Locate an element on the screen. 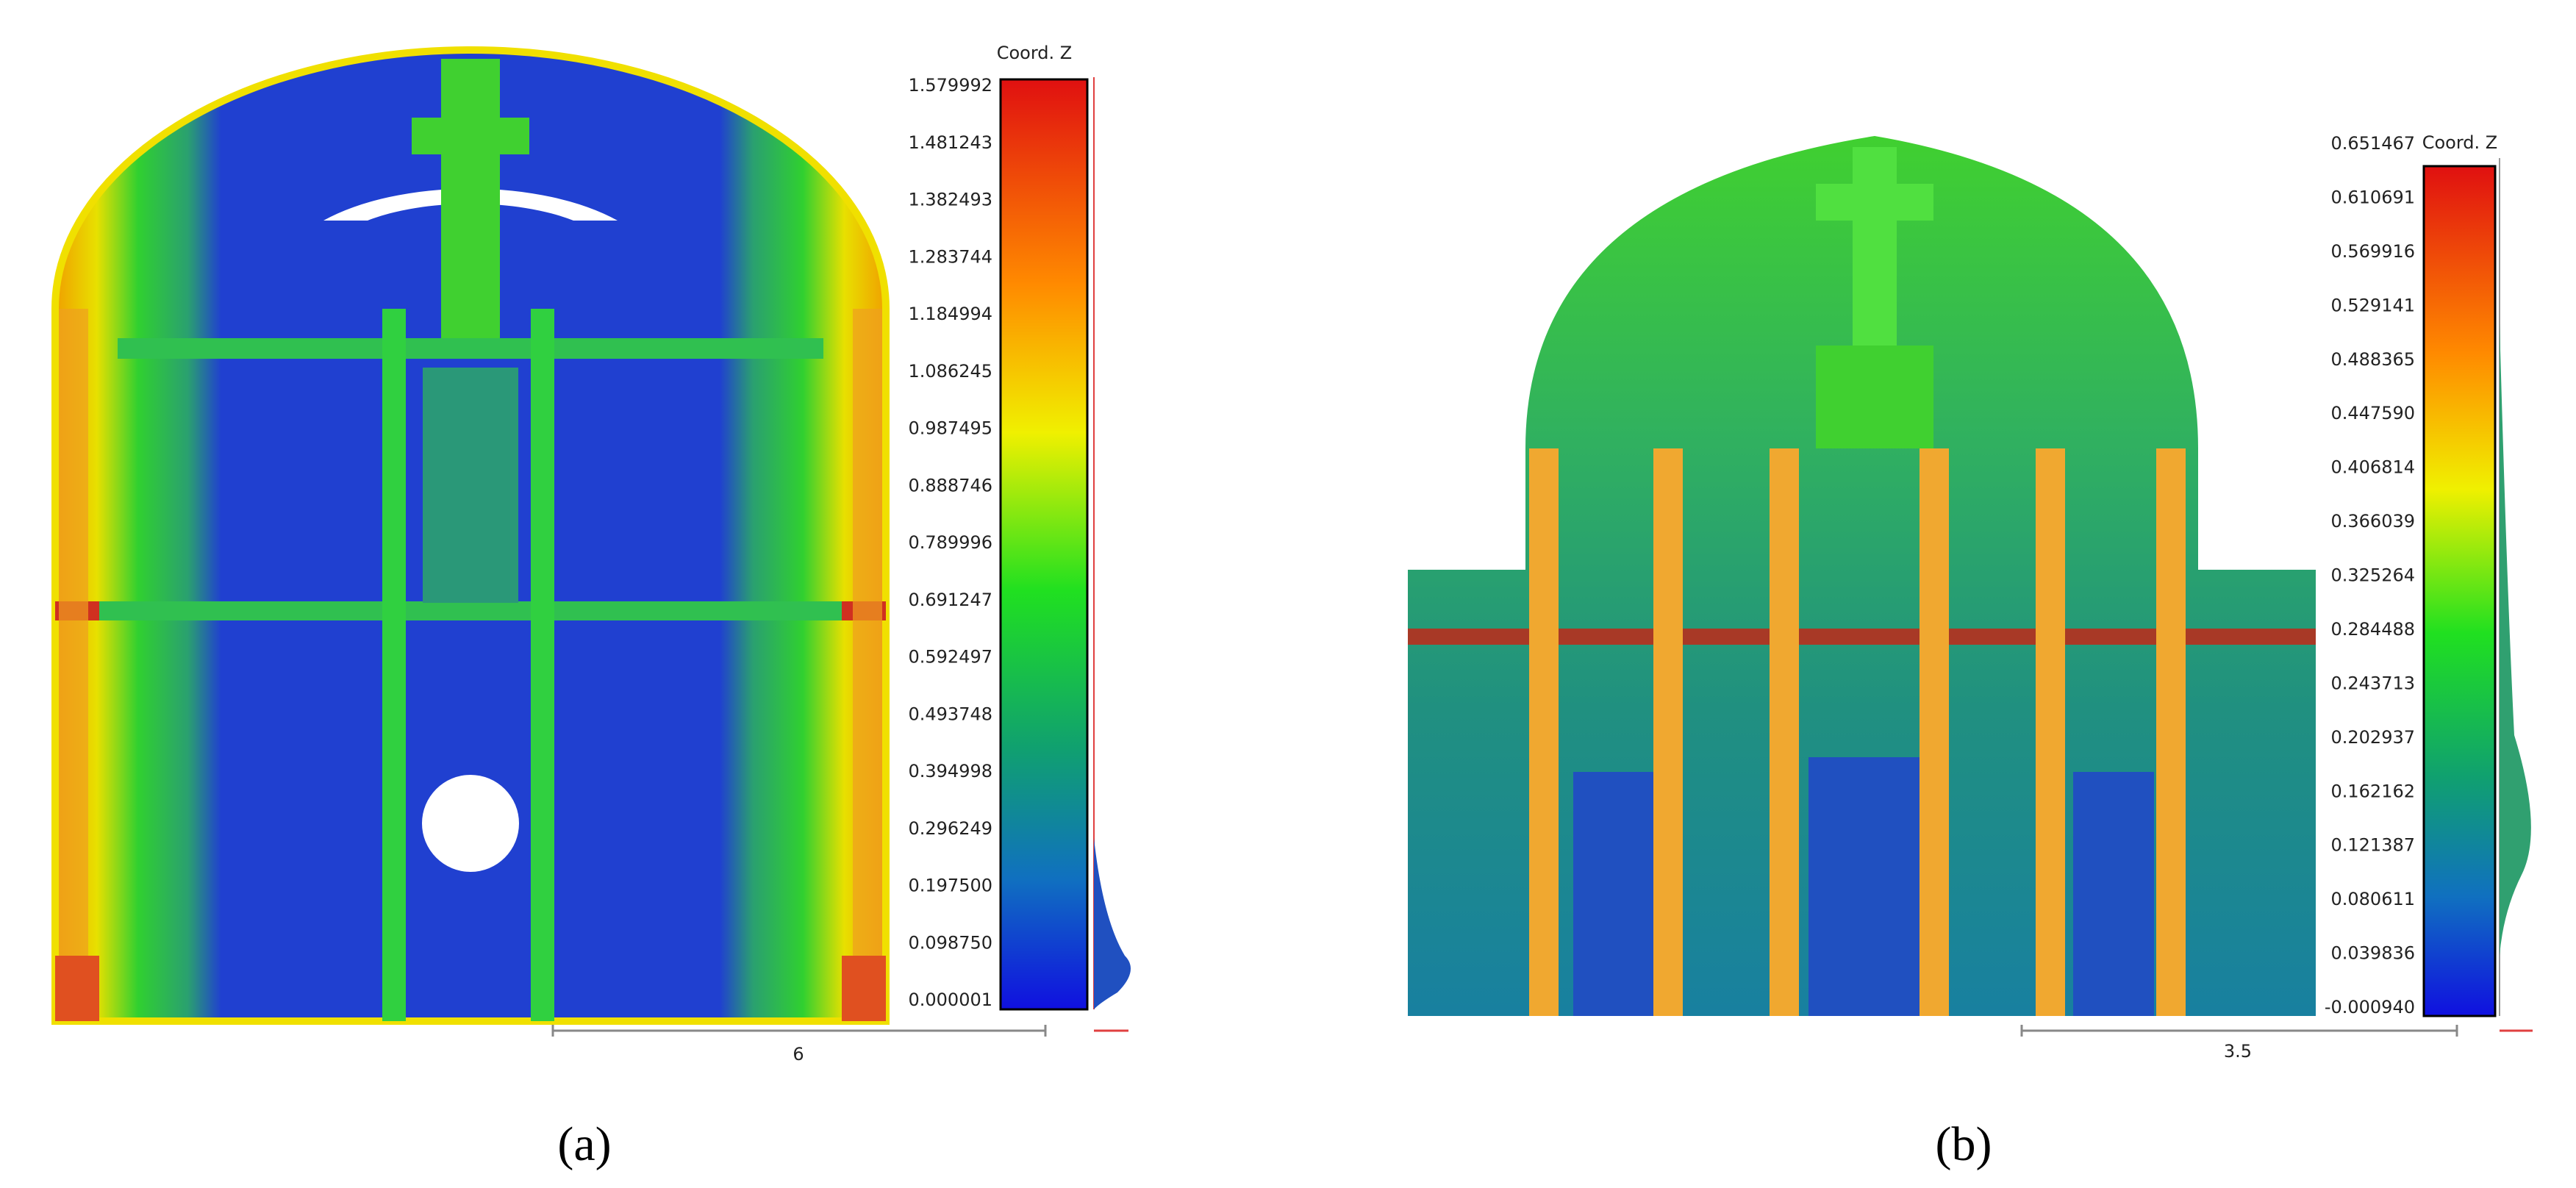 The height and width of the screenshot is (1188, 2576). colorbar-tick-label: 0.447590 is located at coordinates (2372, 413).